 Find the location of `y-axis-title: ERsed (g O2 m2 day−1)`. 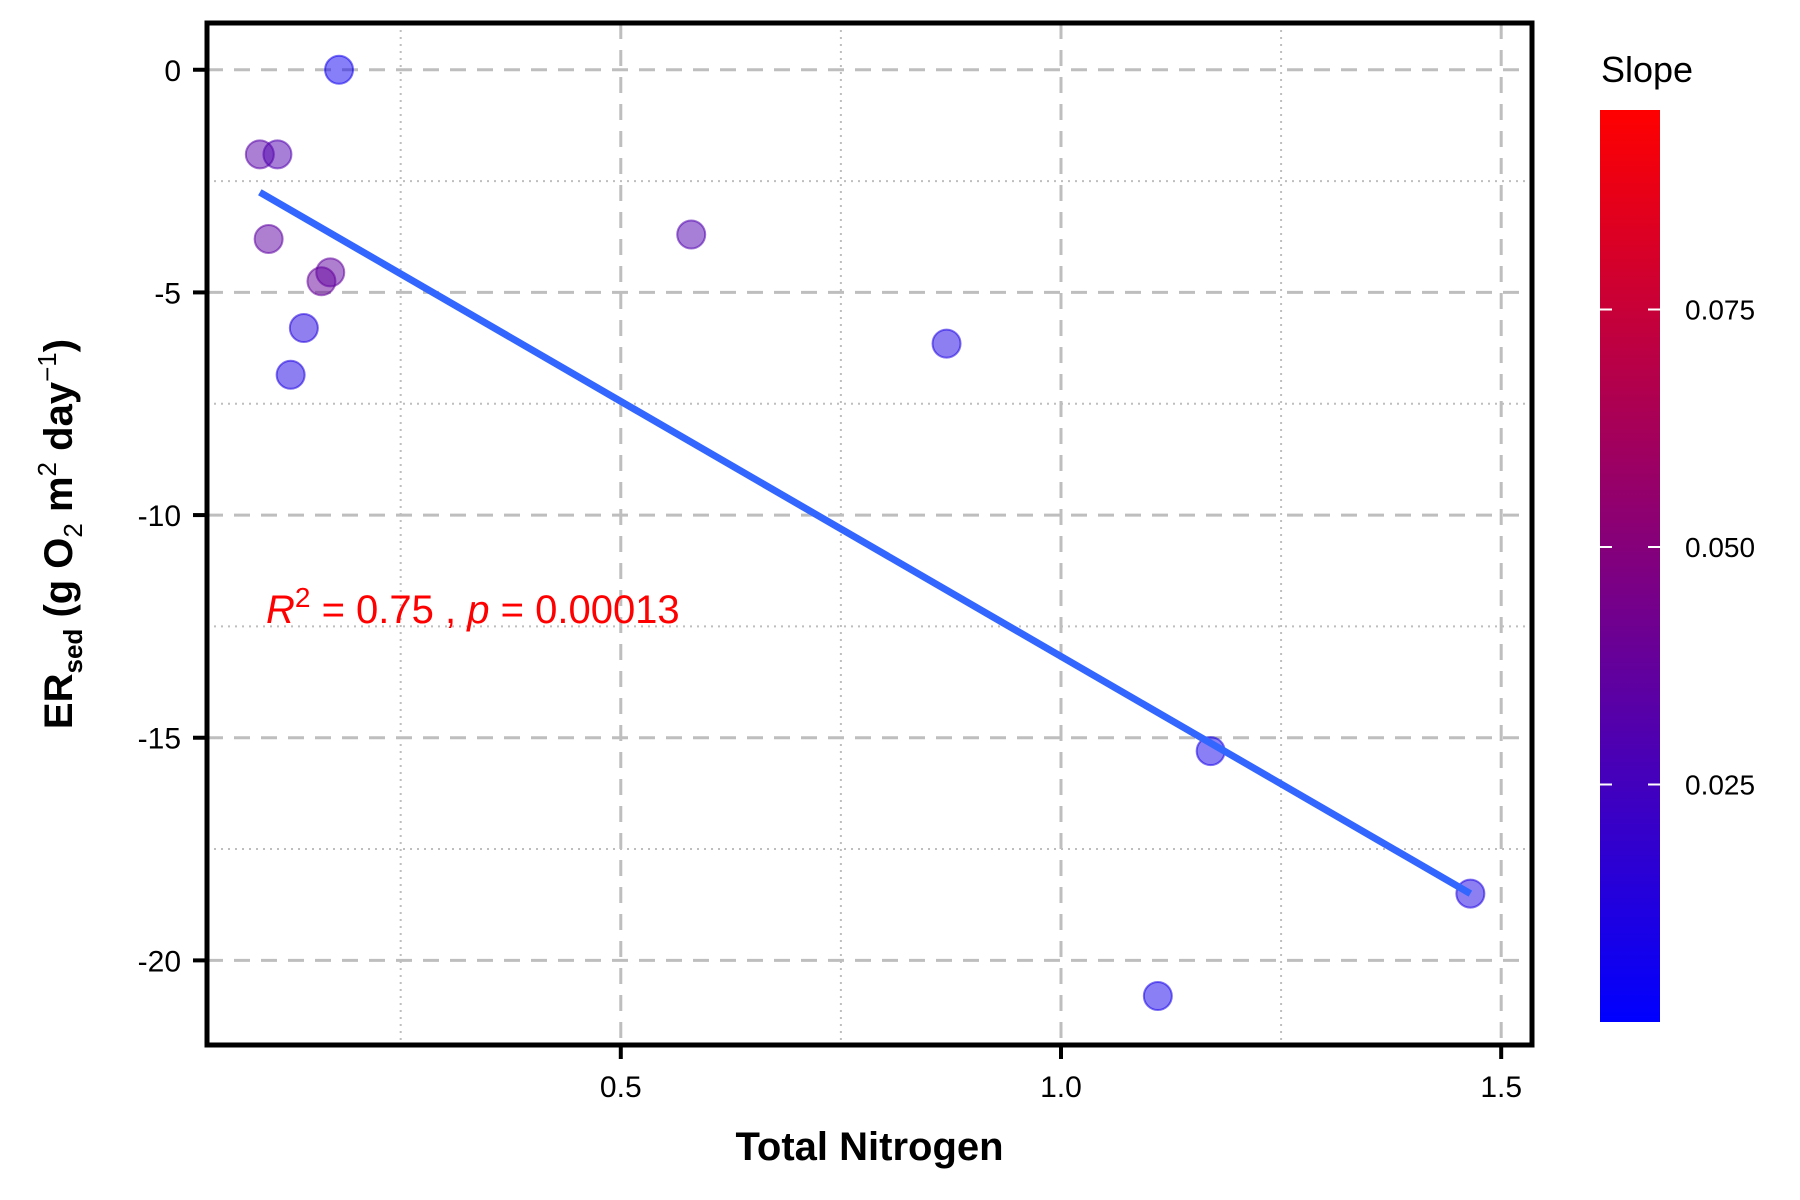

y-axis-title: ERsed (g O2 m2 day−1) is located at coordinates (60, 534).